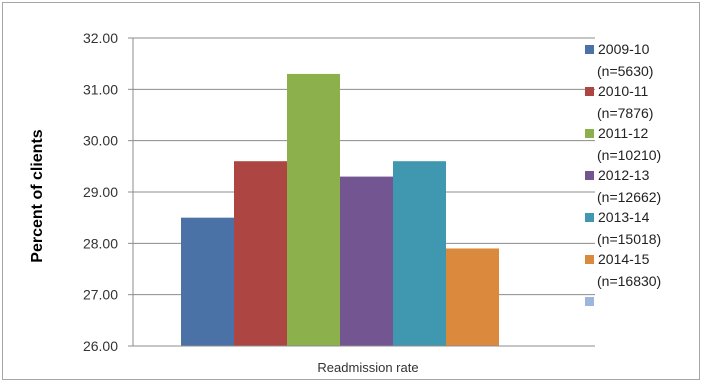 The height and width of the screenshot is (382, 702). What do you see at coordinates (624, 259) in the screenshot?
I see `legend-label: 2014-15` at bounding box center [624, 259].